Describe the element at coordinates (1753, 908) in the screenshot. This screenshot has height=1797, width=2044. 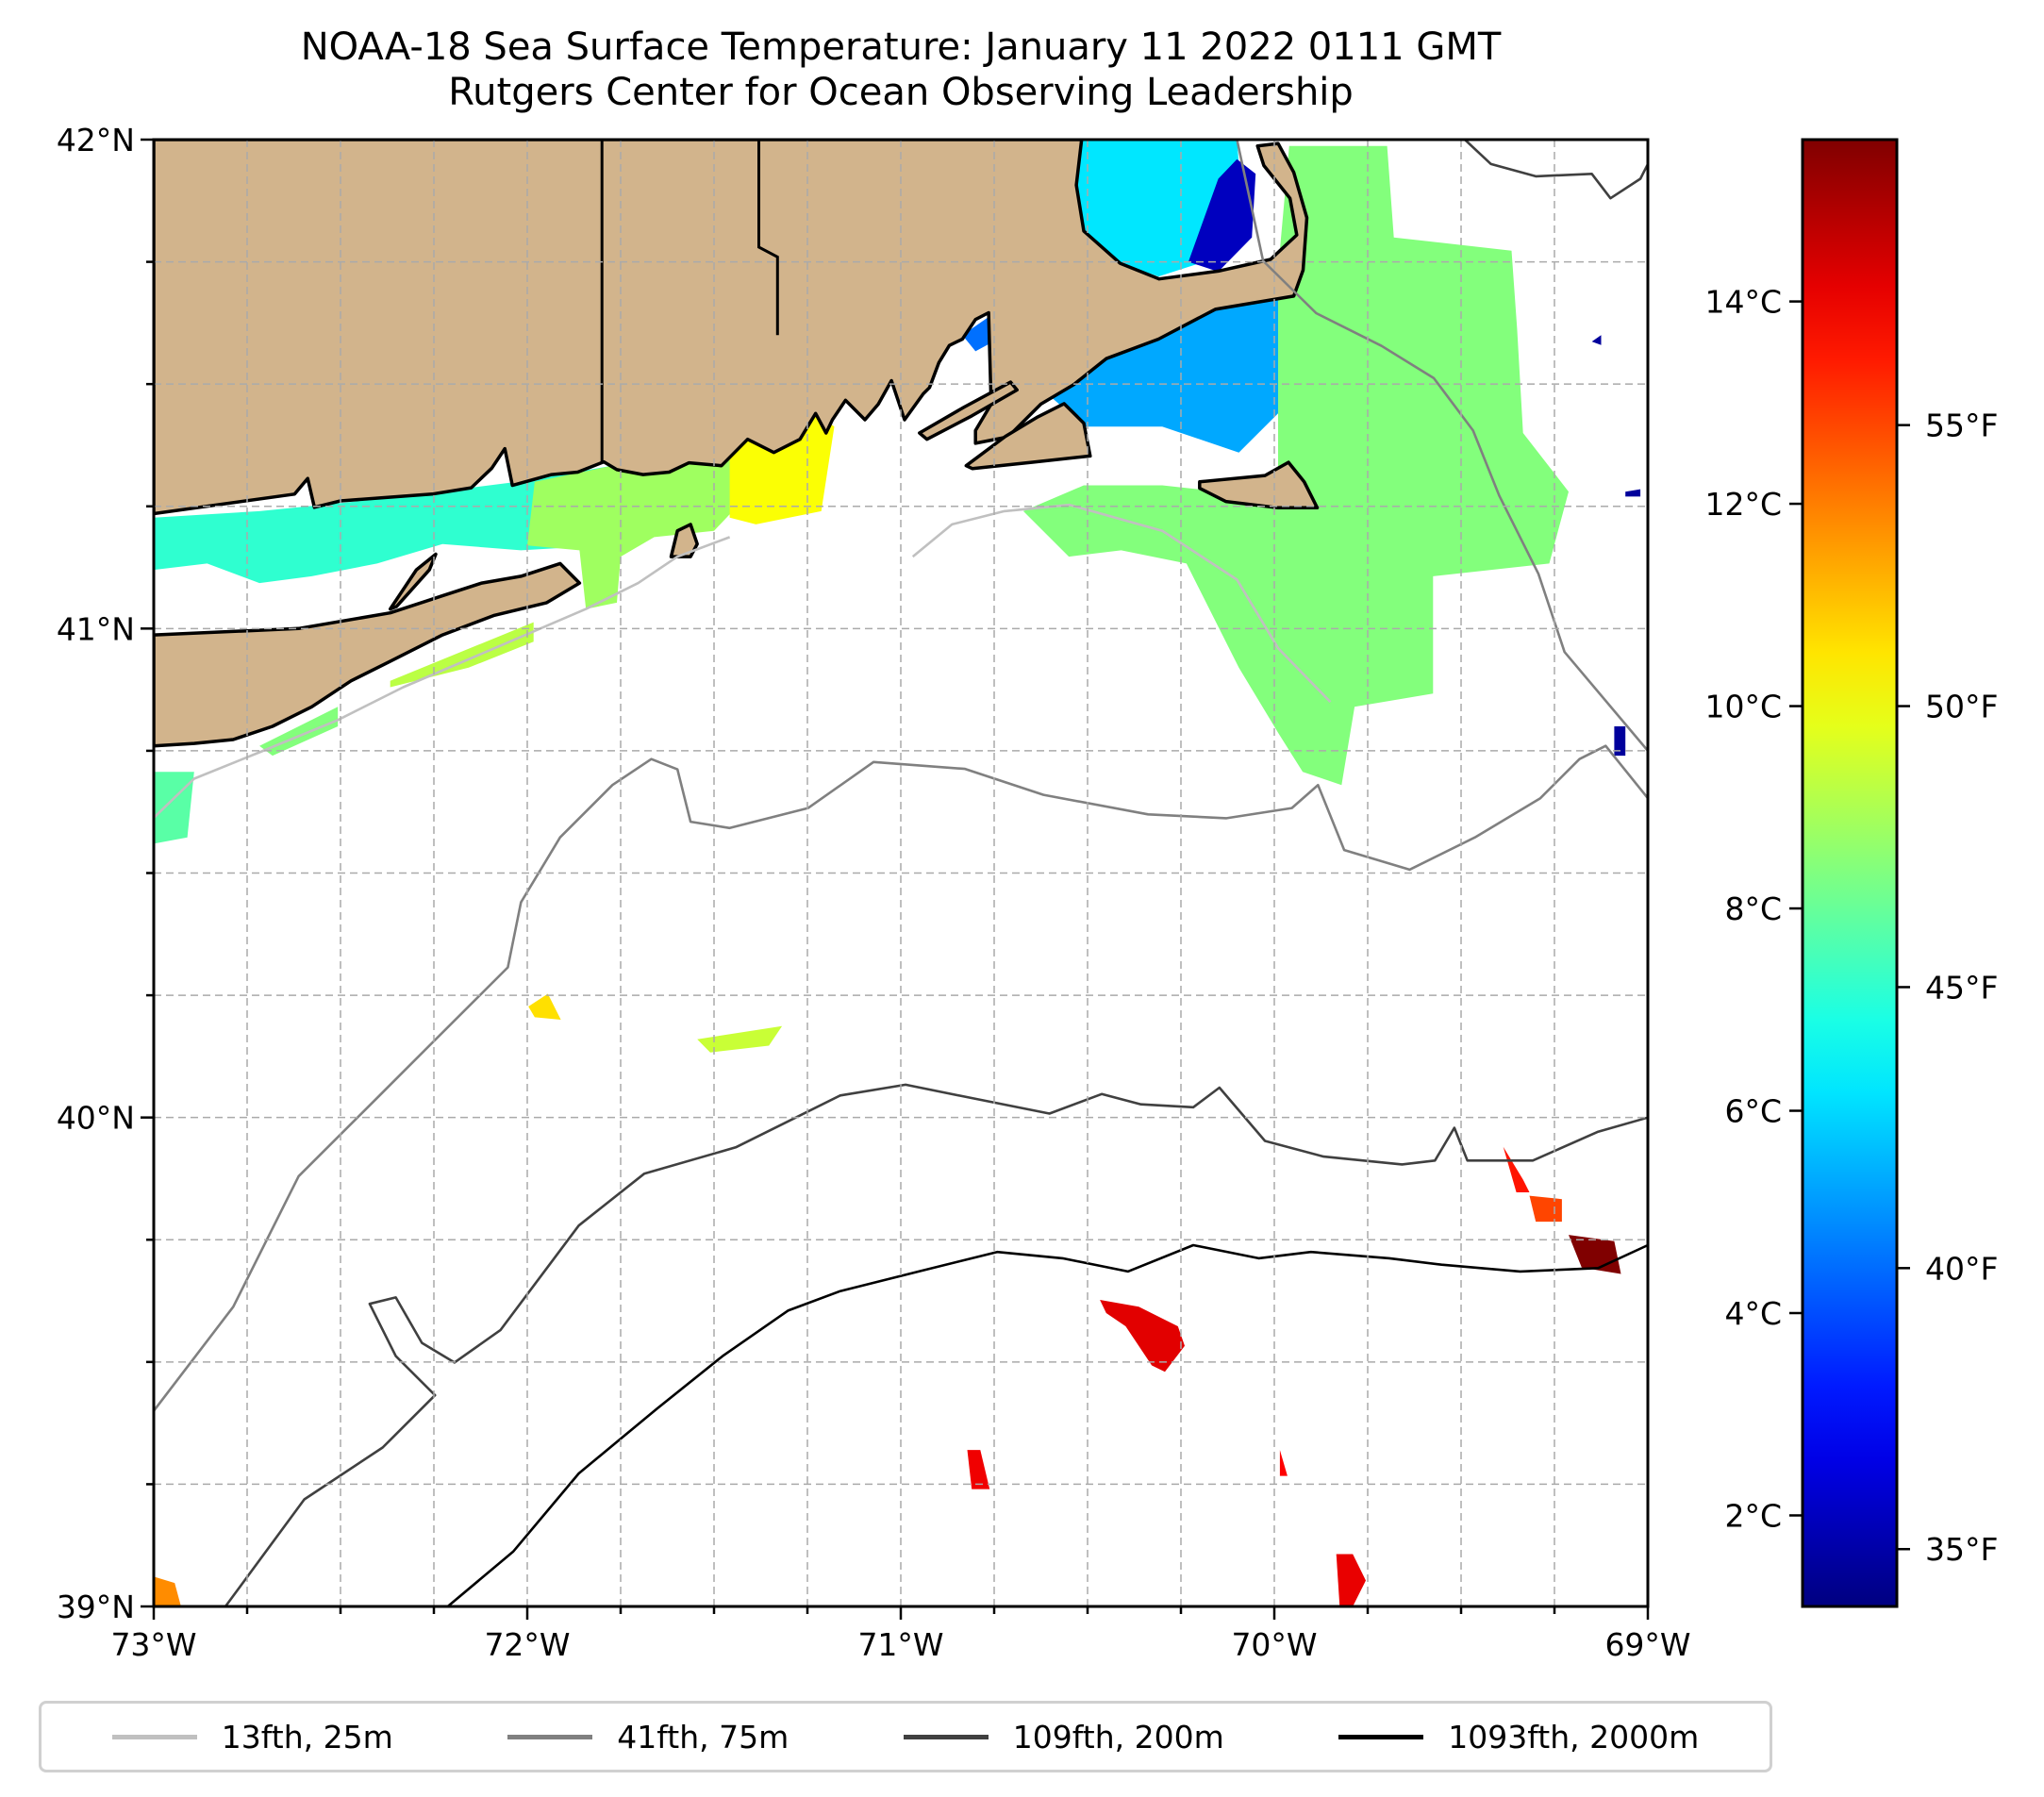
I see `colorbar-label-c: 8°C` at that location.